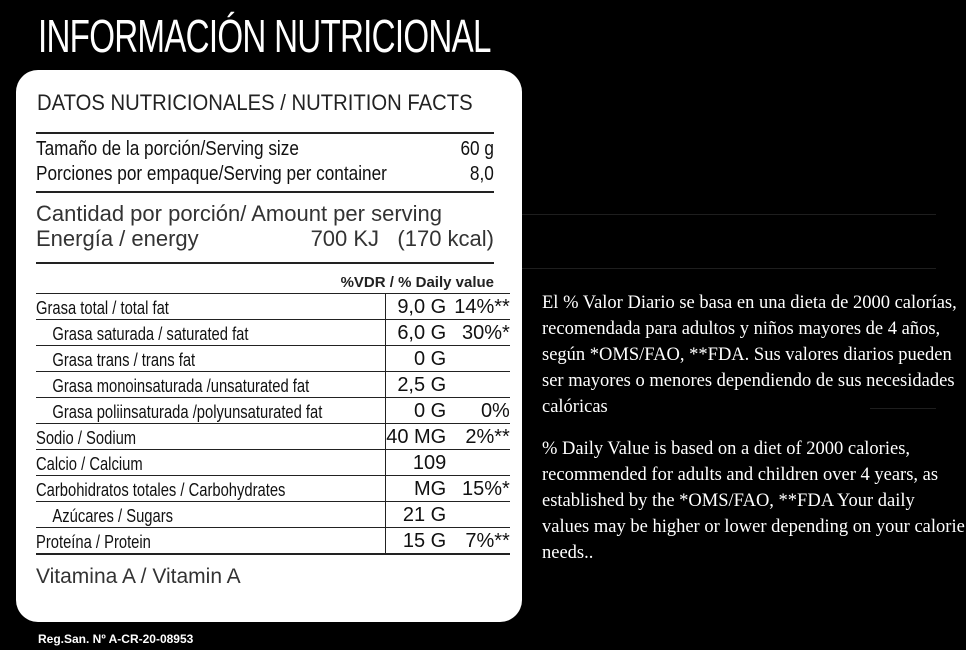 The image size is (966, 650). What do you see at coordinates (482, 436) in the screenshot?
I see `nutrient-pct: 2%**` at bounding box center [482, 436].